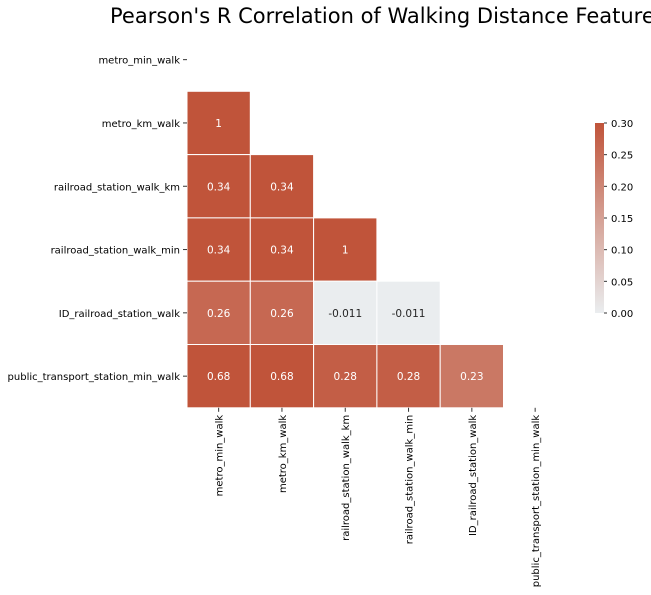 The width and height of the screenshot is (651, 595). Describe the element at coordinates (622, 219) in the screenshot. I see `colorbar-tick-label: 0.15` at that location.